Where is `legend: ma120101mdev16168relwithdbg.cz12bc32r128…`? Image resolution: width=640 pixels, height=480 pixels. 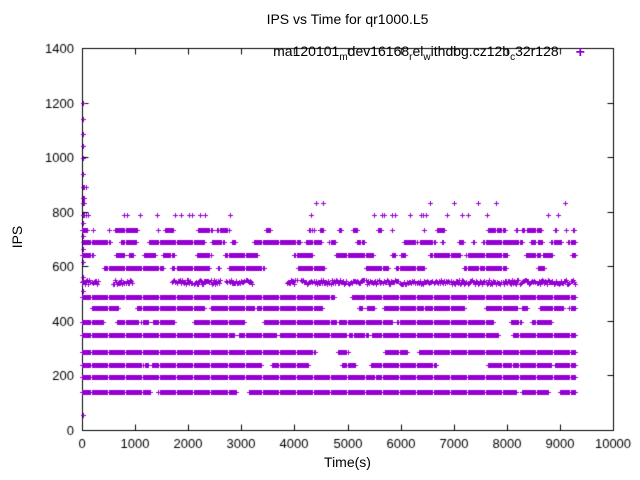 legend: ma120101mdev16168relwithdbg.cz12bc32r128… is located at coordinates (429, 53).